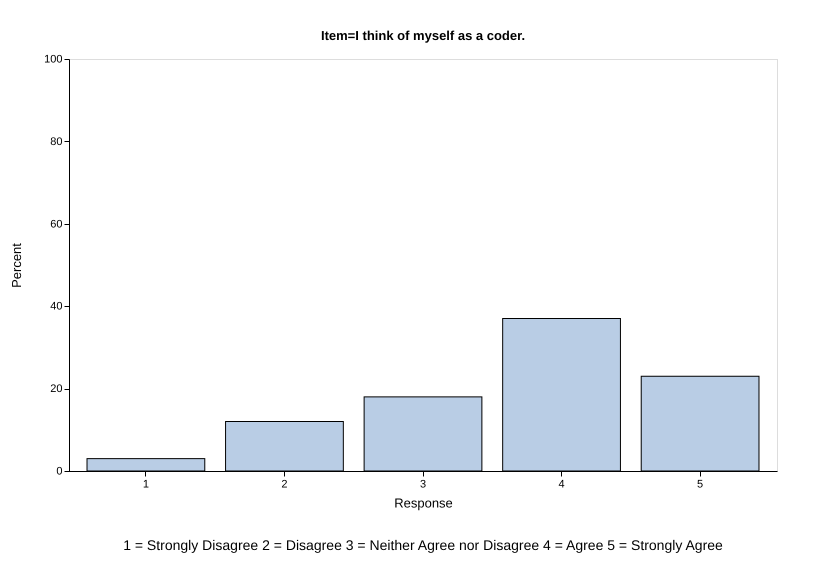 Image resolution: width=815 pixels, height=579 pixels. What do you see at coordinates (423, 503) in the screenshot?
I see `x-axis-title: Response` at bounding box center [423, 503].